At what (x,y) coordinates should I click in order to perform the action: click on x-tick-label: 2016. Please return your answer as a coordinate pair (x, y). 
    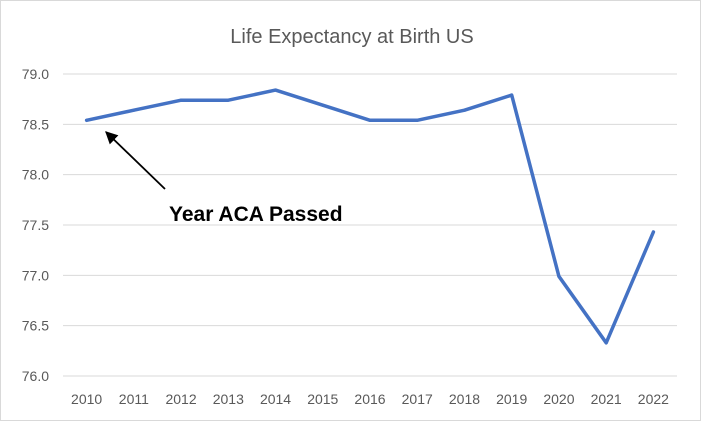
    Looking at the image, I should click on (369, 399).